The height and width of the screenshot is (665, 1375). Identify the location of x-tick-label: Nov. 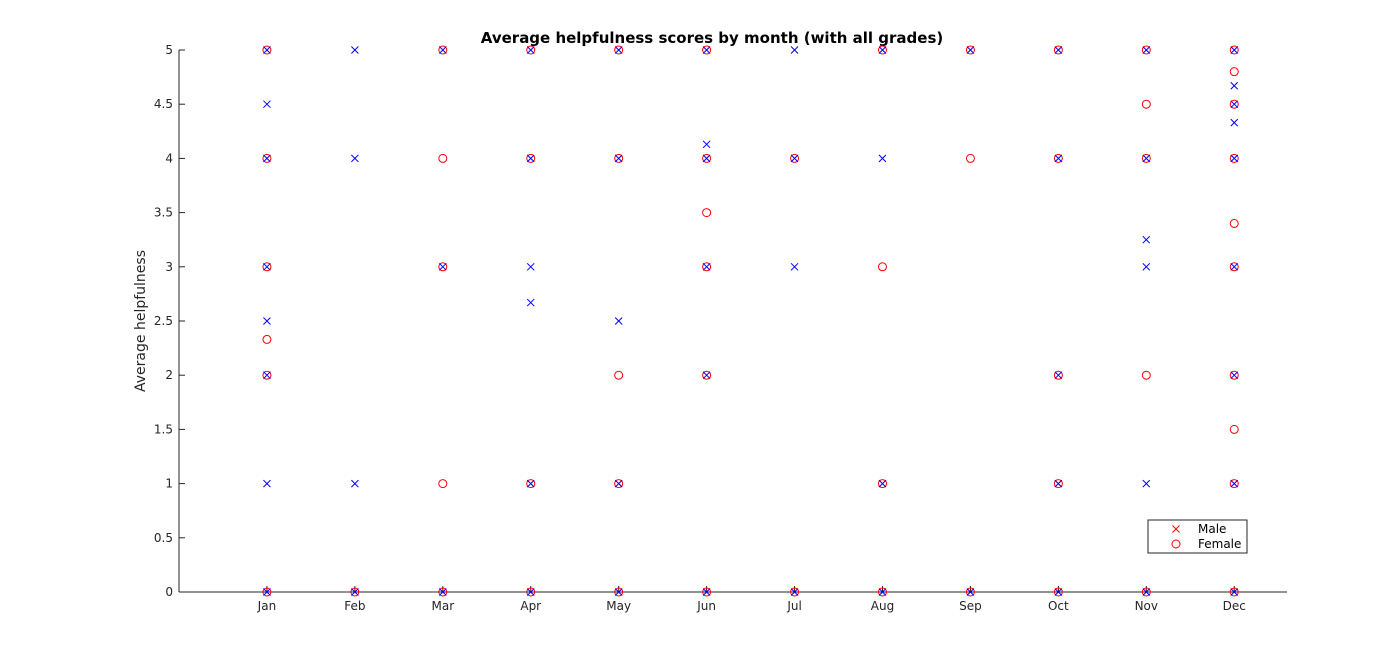
(1146, 606).